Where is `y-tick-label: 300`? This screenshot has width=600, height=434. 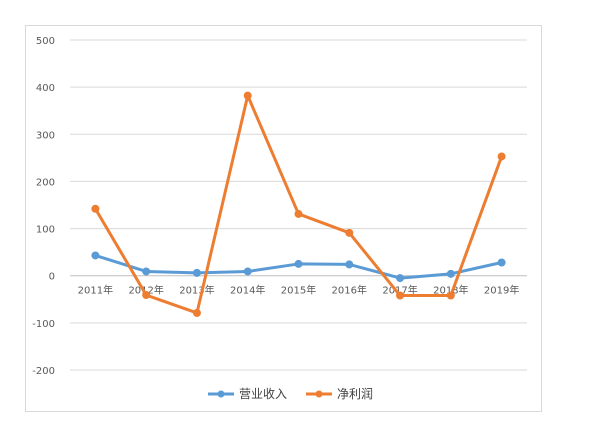 y-tick-label: 300 is located at coordinates (45, 135).